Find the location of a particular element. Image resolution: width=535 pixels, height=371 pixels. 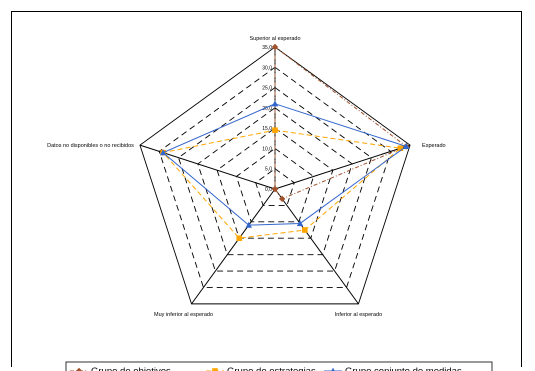

radial-tick-labels: 0,0 5,0 10,0 15,0 20,0 25,0 30,0 35,0 is located at coordinates (267, 119).